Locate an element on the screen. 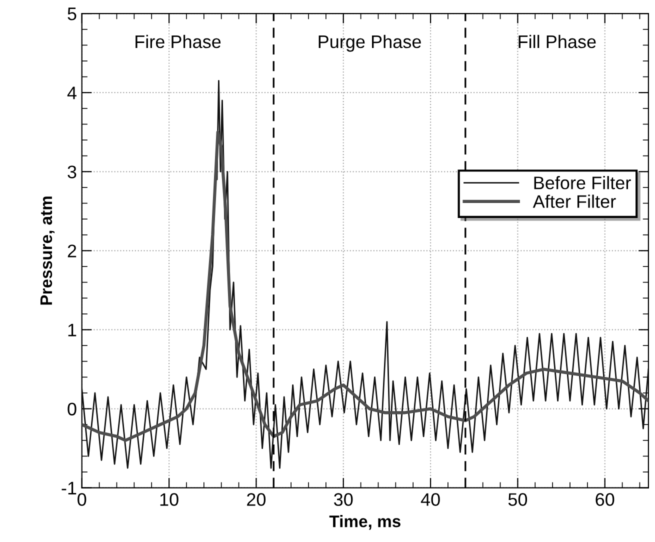 This screenshot has width=655, height=542. y-tick-label: 0 is located at coordinates (72, 409).